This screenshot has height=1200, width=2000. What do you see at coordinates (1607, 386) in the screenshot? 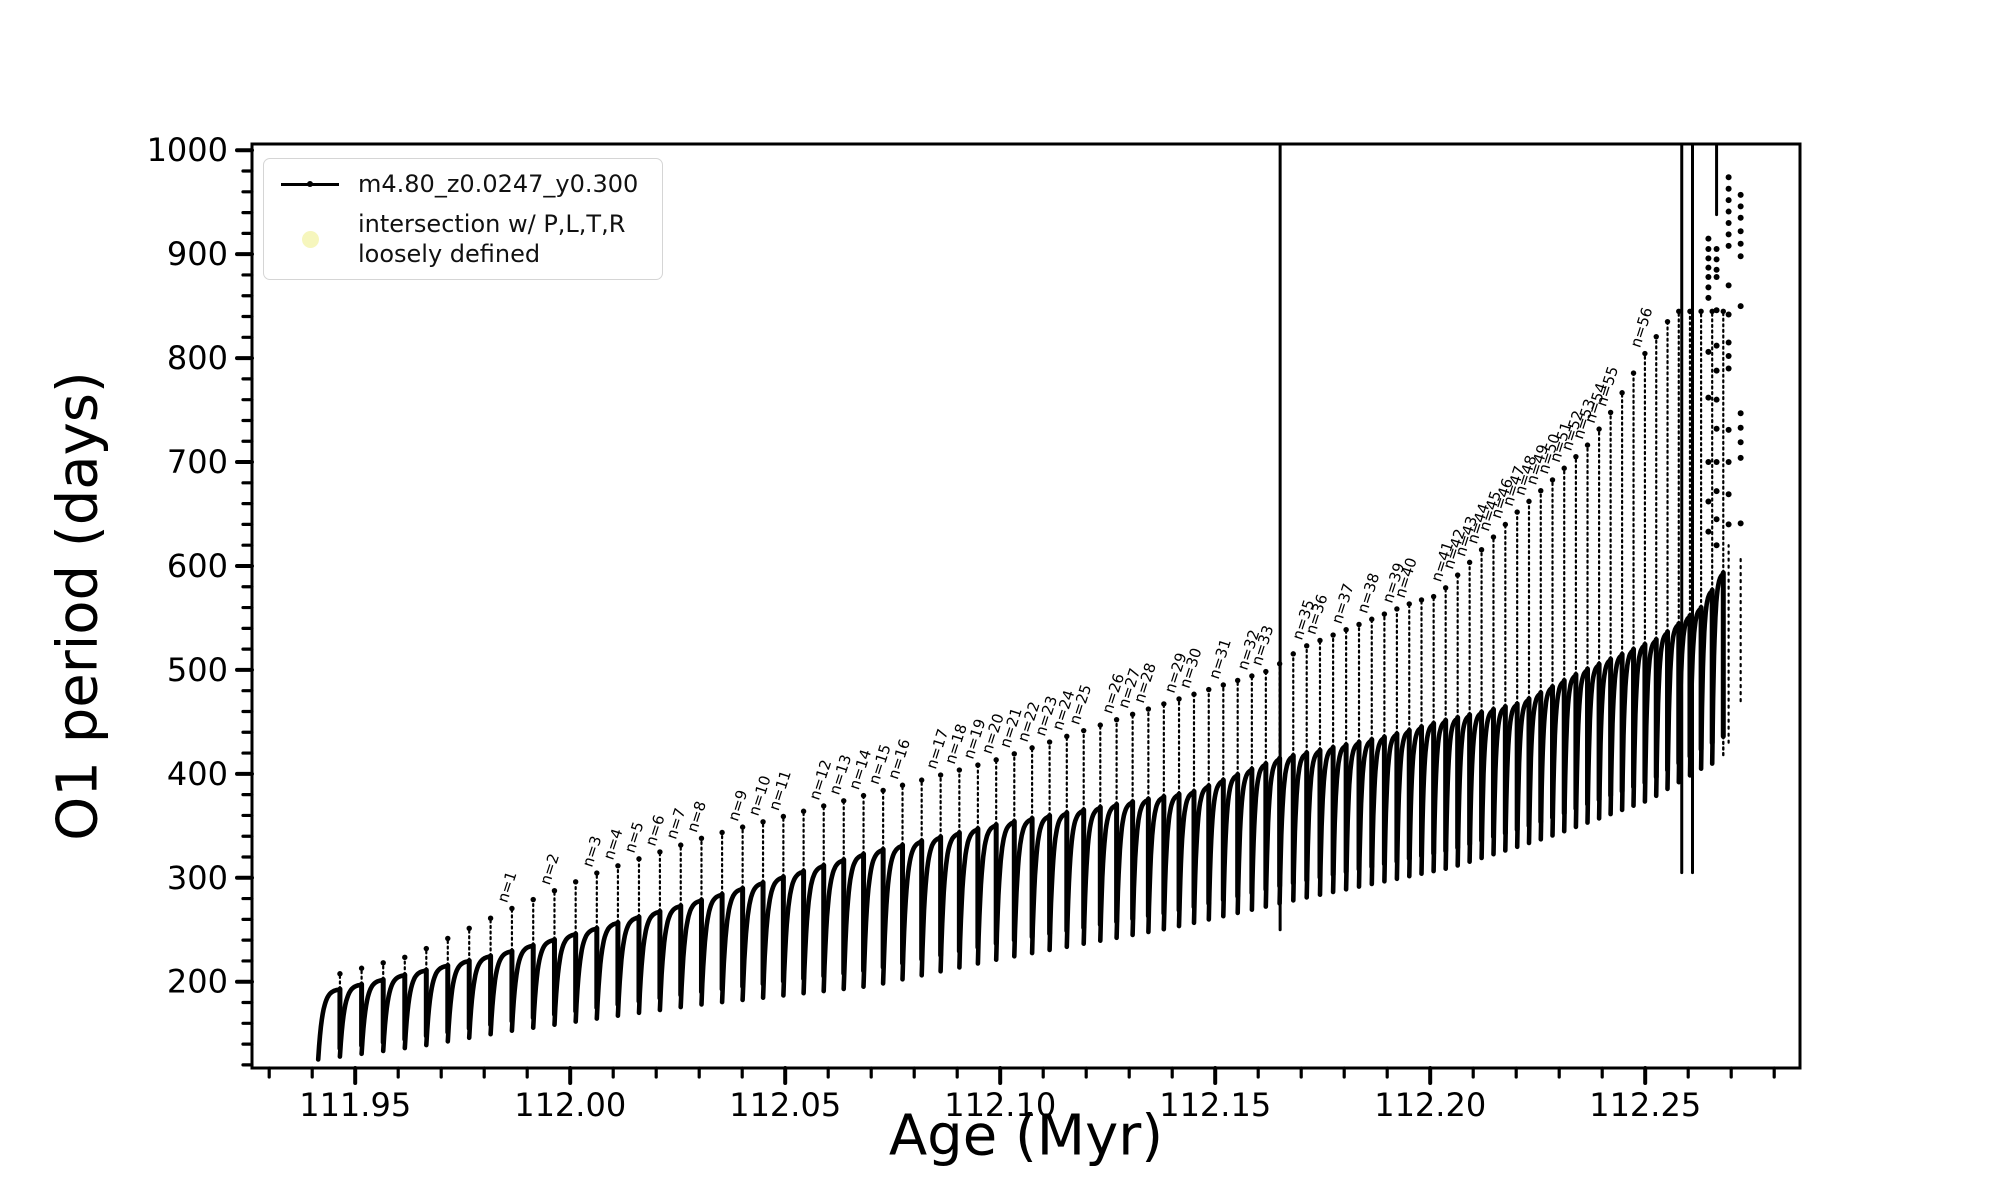
I see `svg-text: n=55` at bounding box center [1607, 386].